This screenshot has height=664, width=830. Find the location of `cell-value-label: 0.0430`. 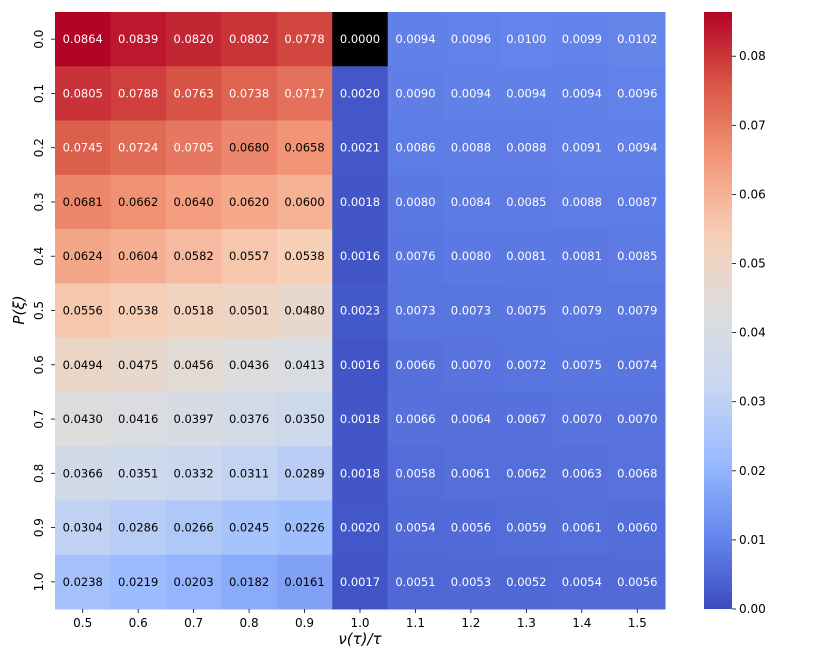

cell-value-label: 0.0430 is located at coordinates (83, 419).